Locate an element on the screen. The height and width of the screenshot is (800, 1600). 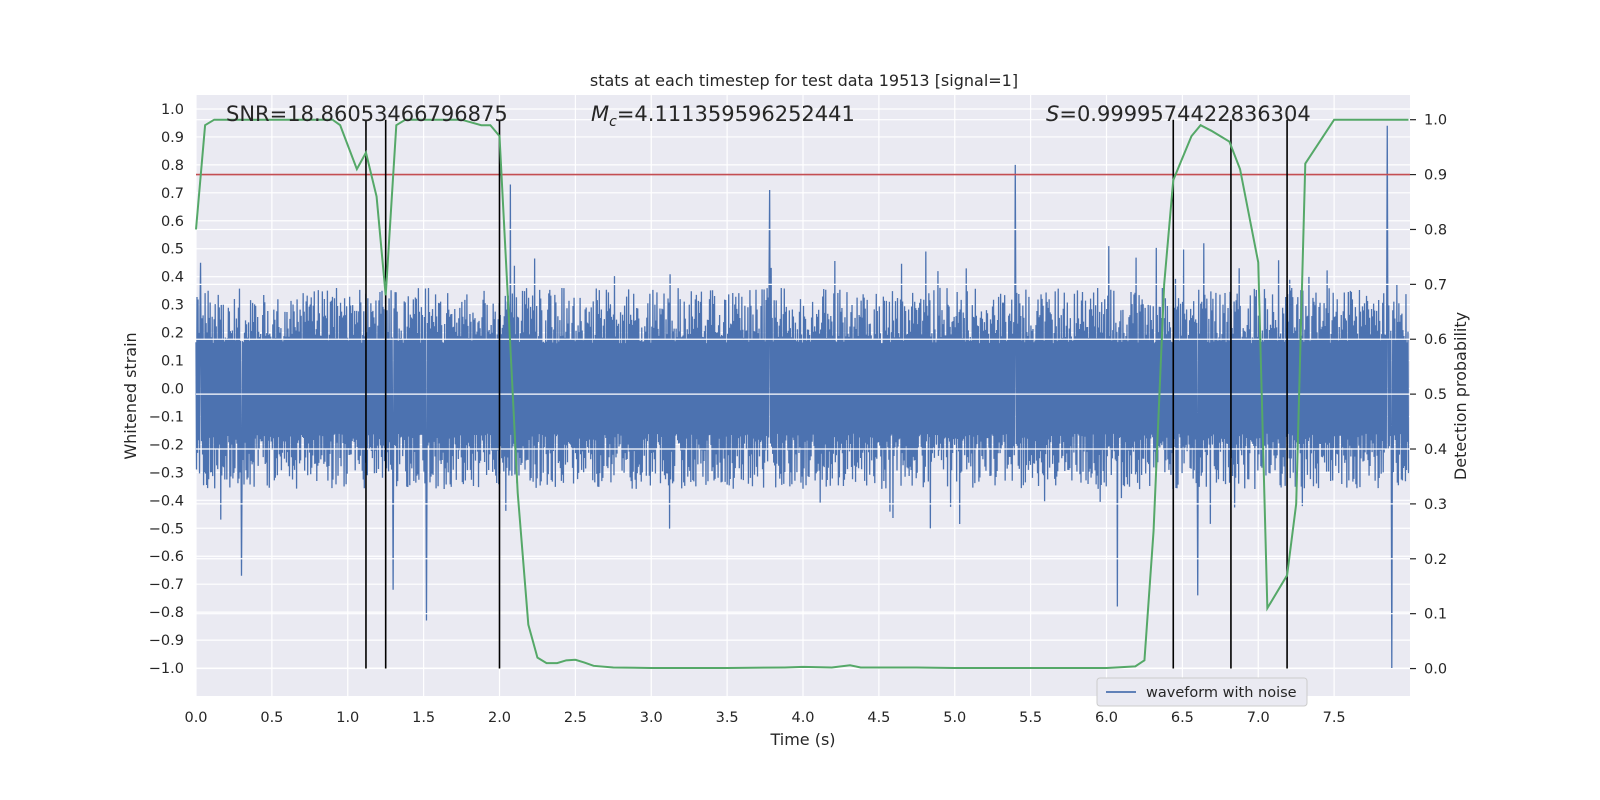
x-tick-label: 0.0 is located at coordinates (195, 718).